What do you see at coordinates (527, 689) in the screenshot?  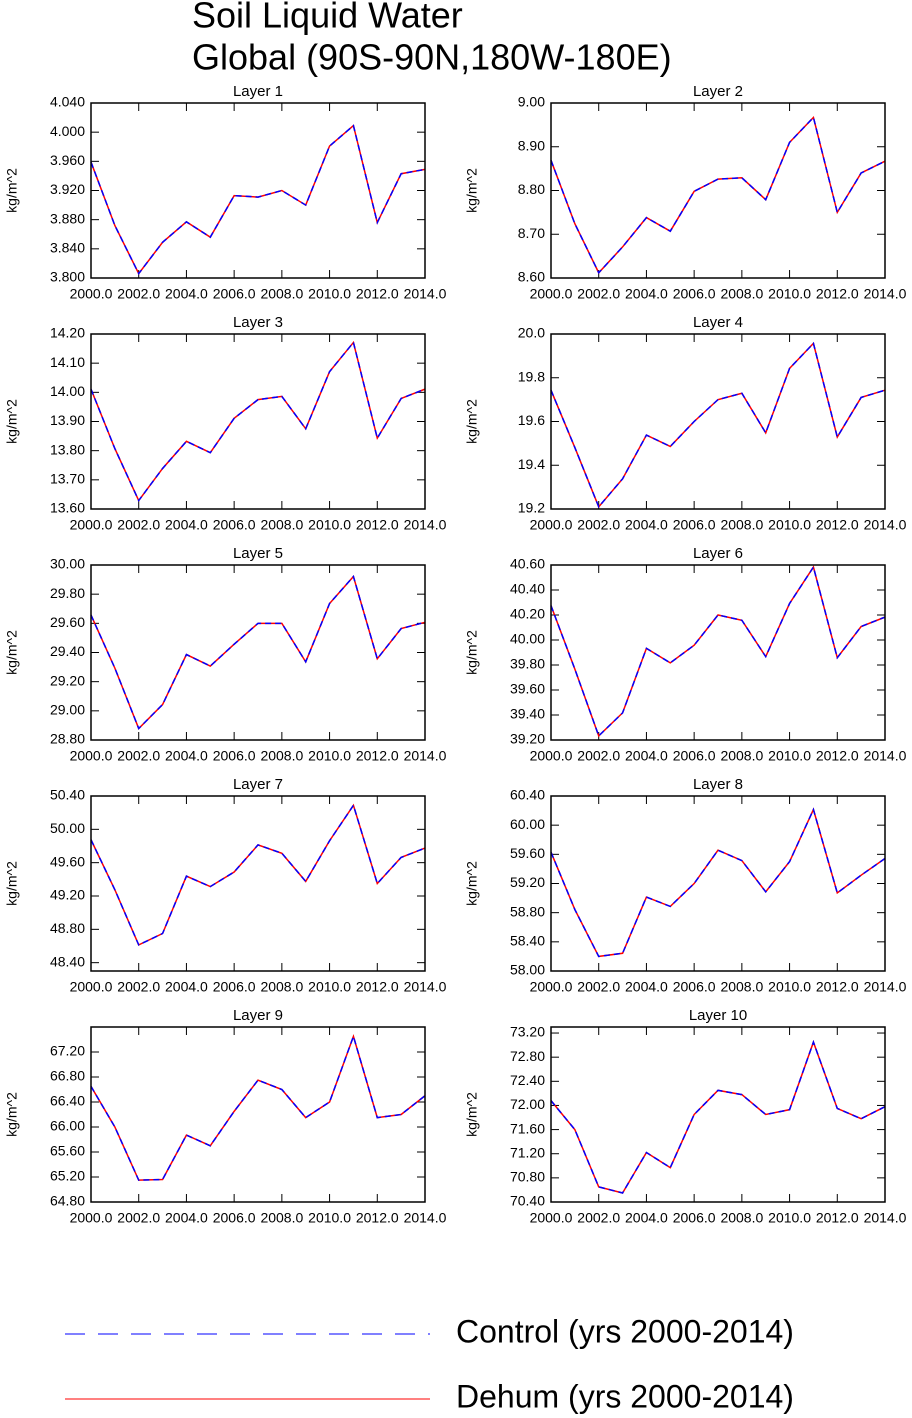 I see `y-tick-label: 39.60` at bounding box center [527, 689].